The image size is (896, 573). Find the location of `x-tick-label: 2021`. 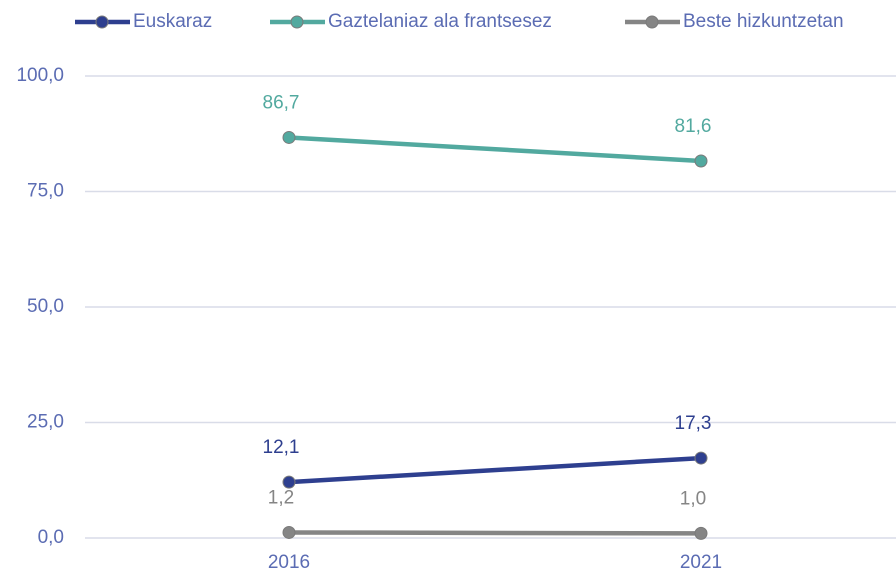

x-tick-label: 2021 is located at coordinates (701, 562).